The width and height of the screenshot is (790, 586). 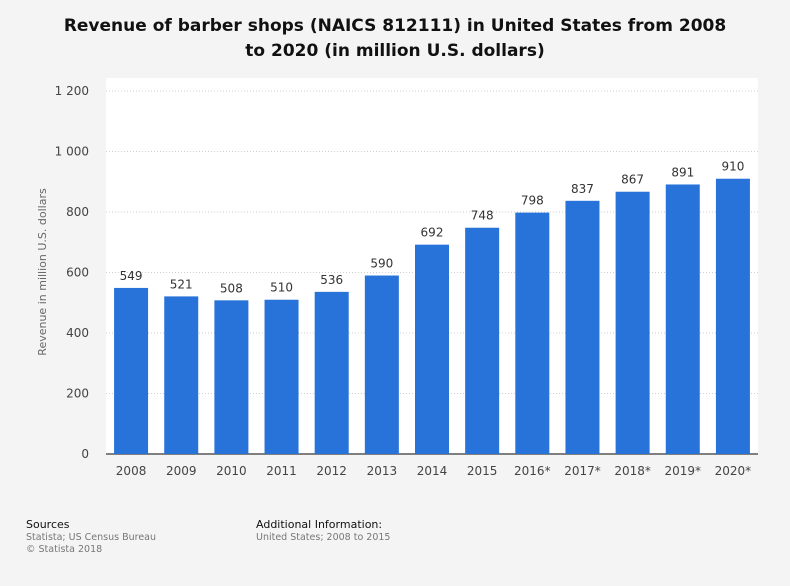 I want to click on data-label: 837, so click(x=582, y=189).